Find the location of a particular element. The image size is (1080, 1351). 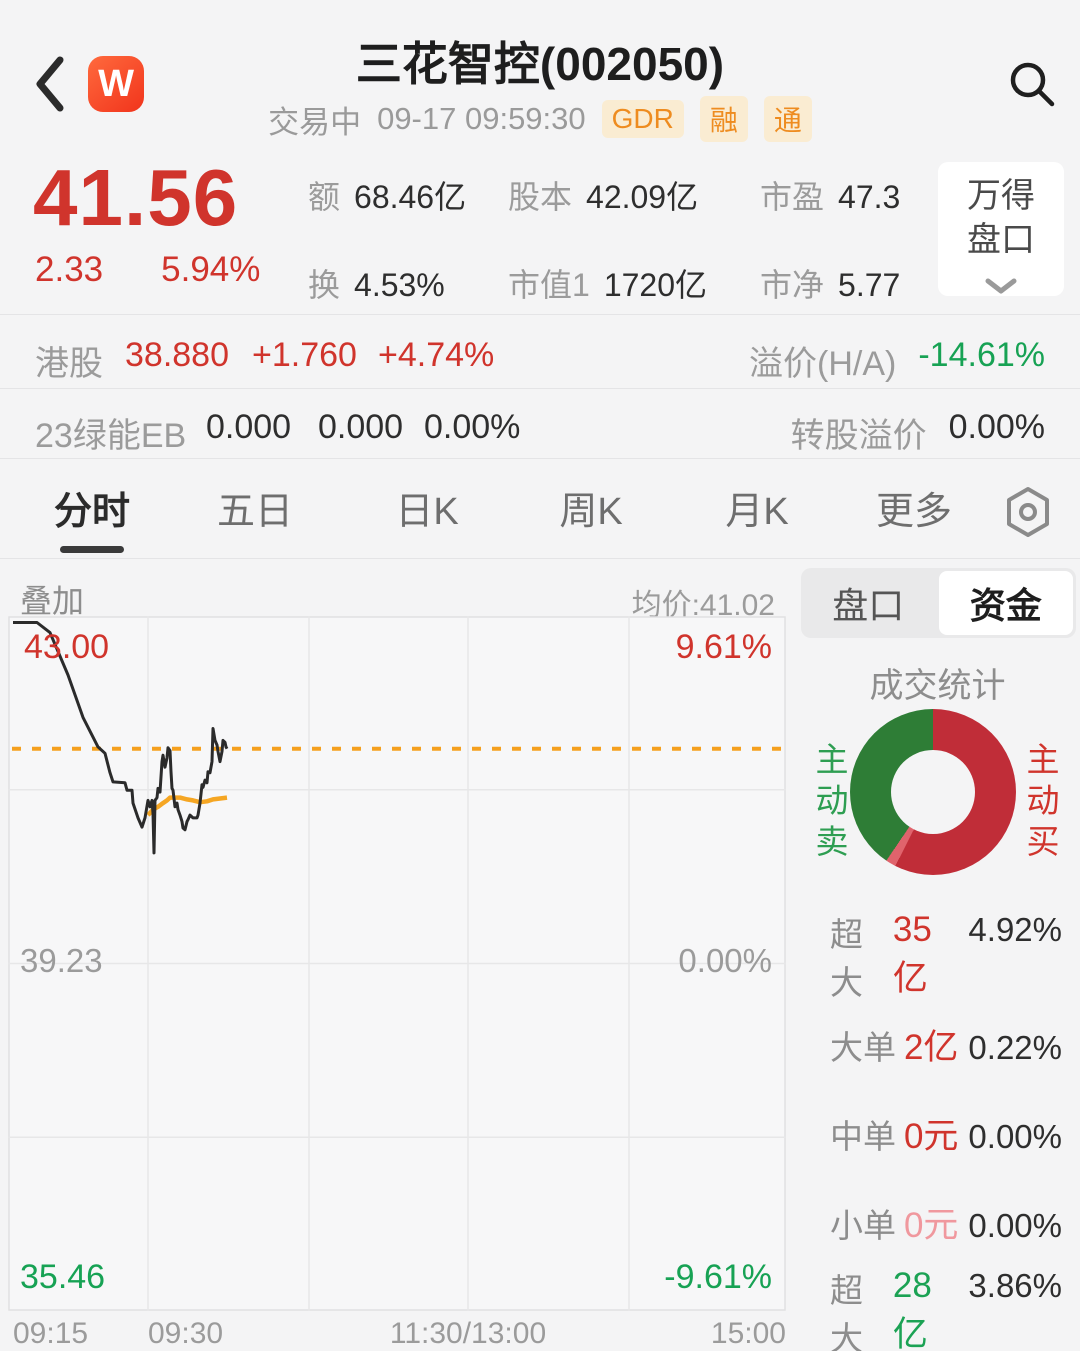

badge-margin: 融 is located at coordinates (723, 119).